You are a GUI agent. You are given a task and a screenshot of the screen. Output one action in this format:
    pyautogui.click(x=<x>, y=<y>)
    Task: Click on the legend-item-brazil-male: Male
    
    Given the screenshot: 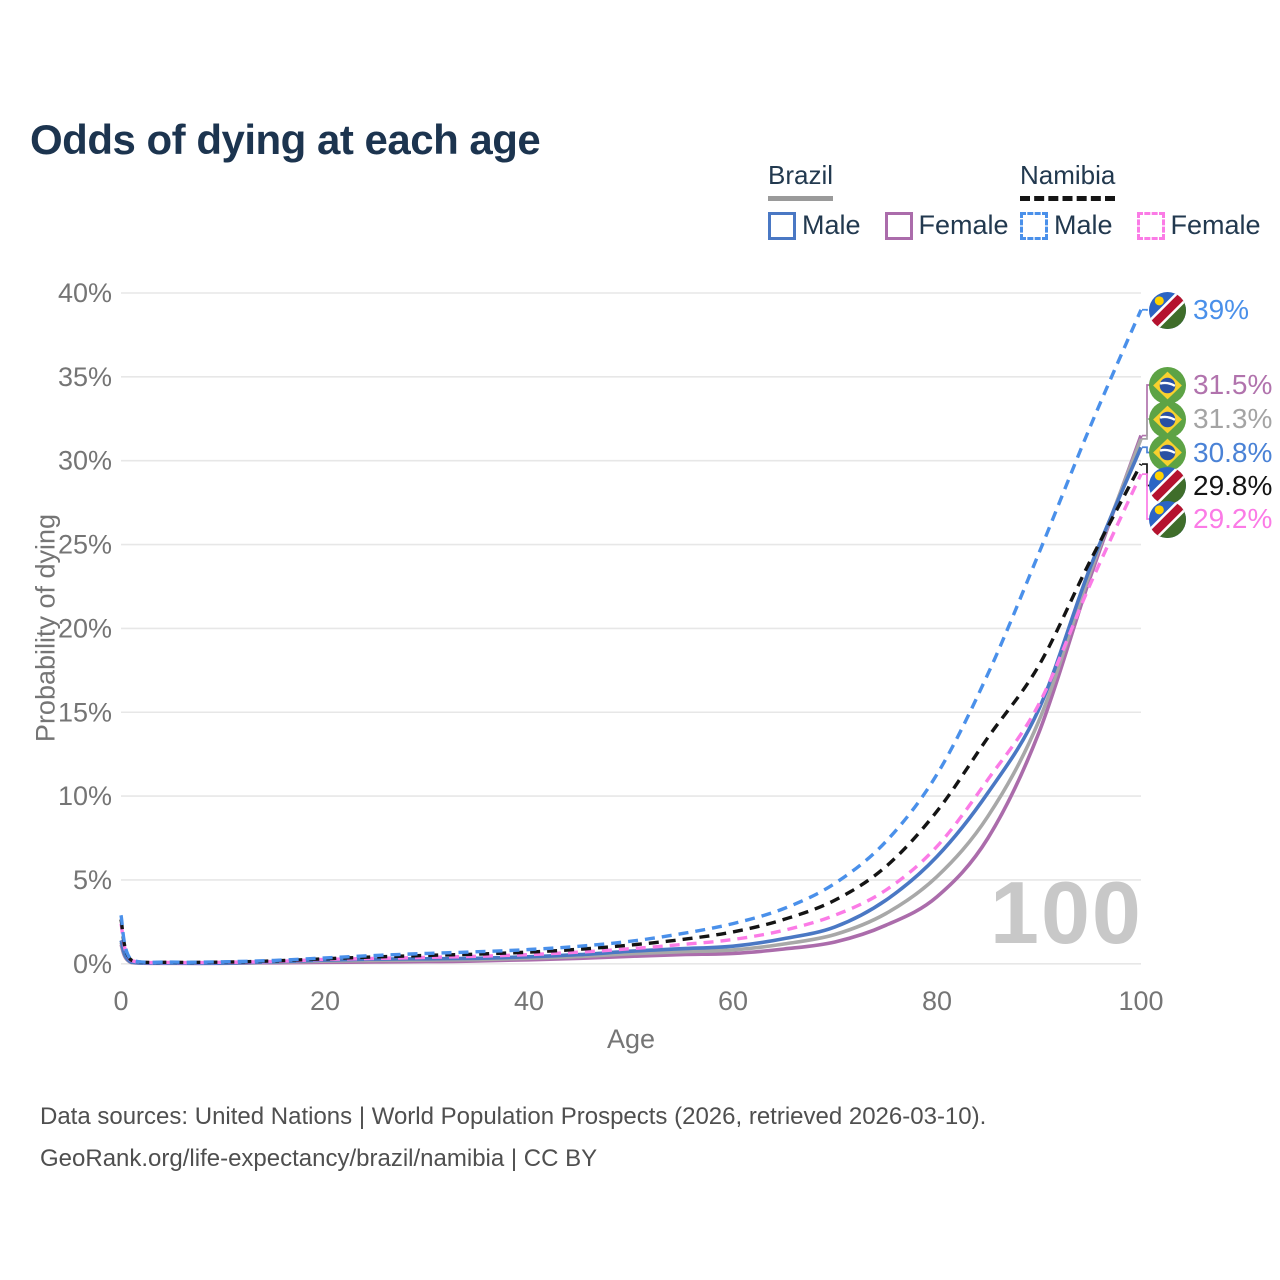 What is the action you would take?
    pyautogui.click(x=814, y=225)
    